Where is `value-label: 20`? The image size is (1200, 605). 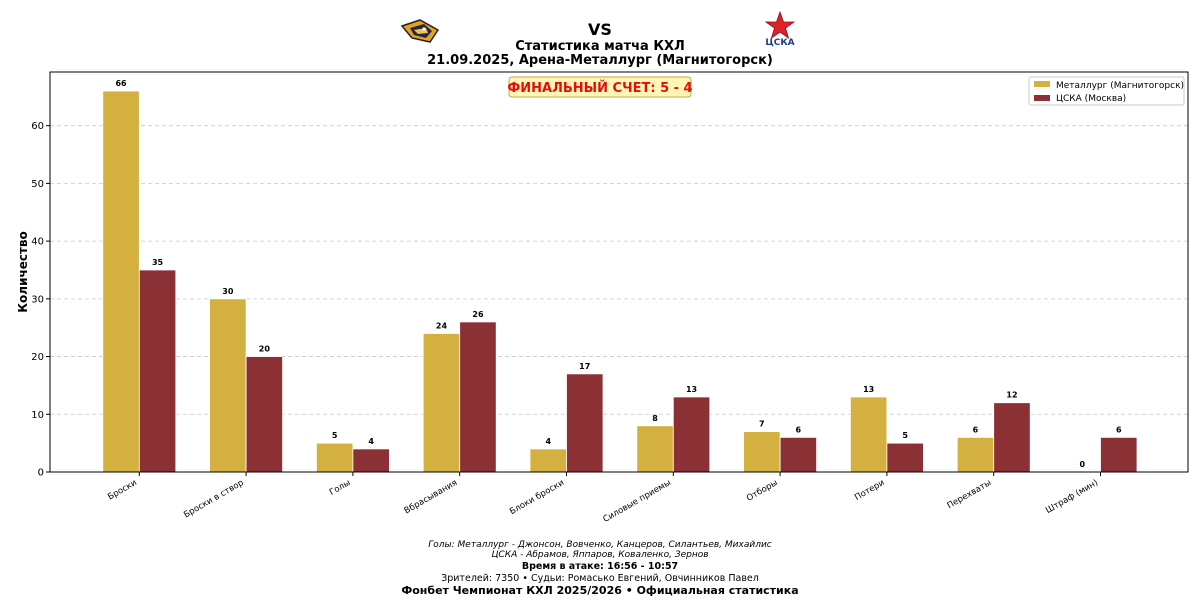 value-label: 20 is located at coordinates (265, 349).